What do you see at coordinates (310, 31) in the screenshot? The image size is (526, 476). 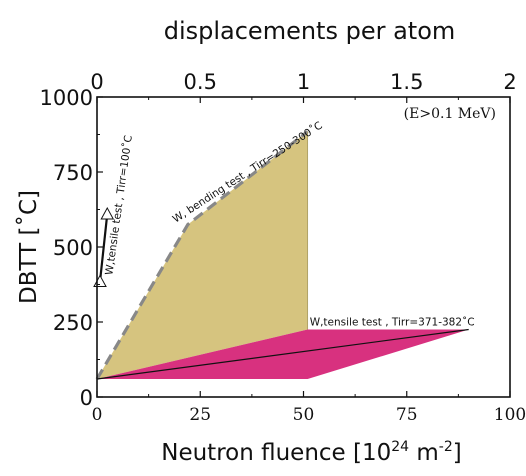 I see `top-axis-title: displacements per atom` at bounding box center [310, 31].